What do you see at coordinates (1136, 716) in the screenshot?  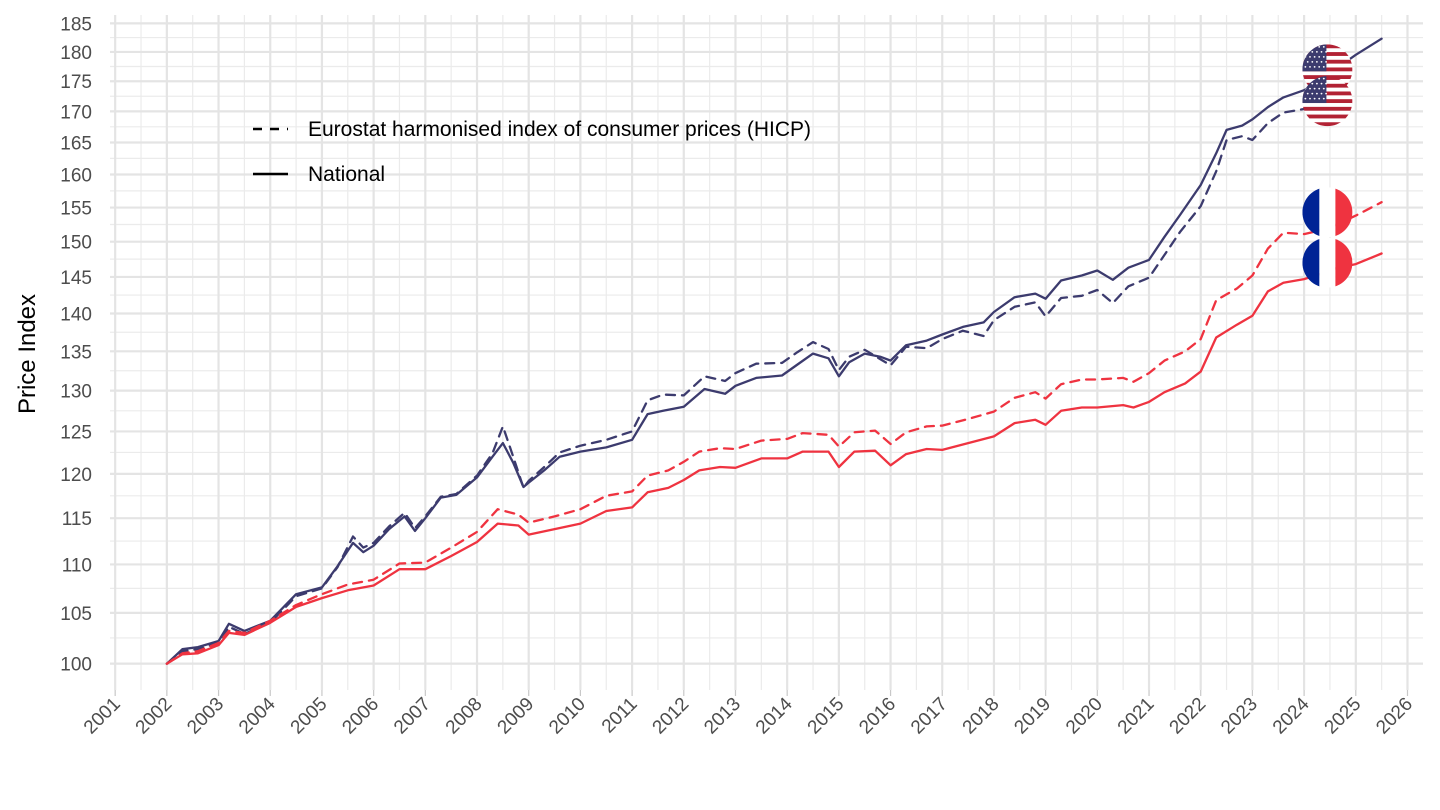 I see `x-tick-label: 2021` at bounding box center [1136, 716].